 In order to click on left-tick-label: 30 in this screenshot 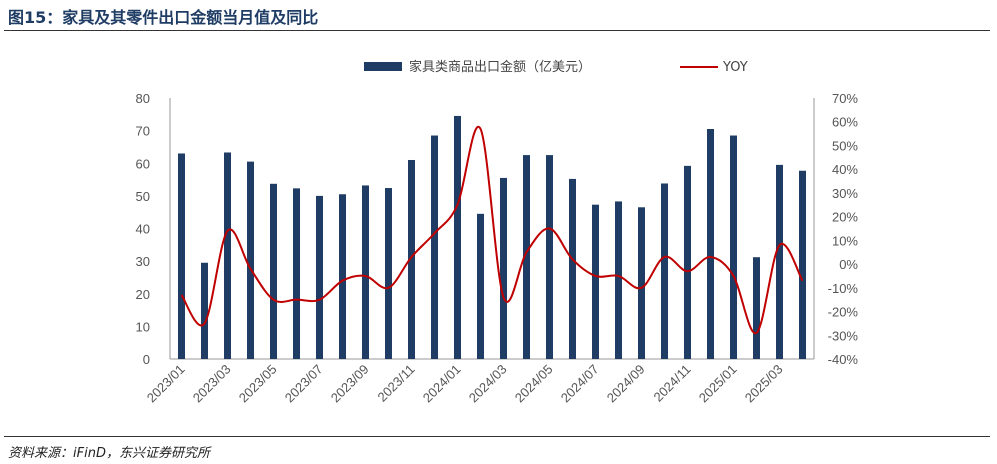, I will do `click(143, 261)`.